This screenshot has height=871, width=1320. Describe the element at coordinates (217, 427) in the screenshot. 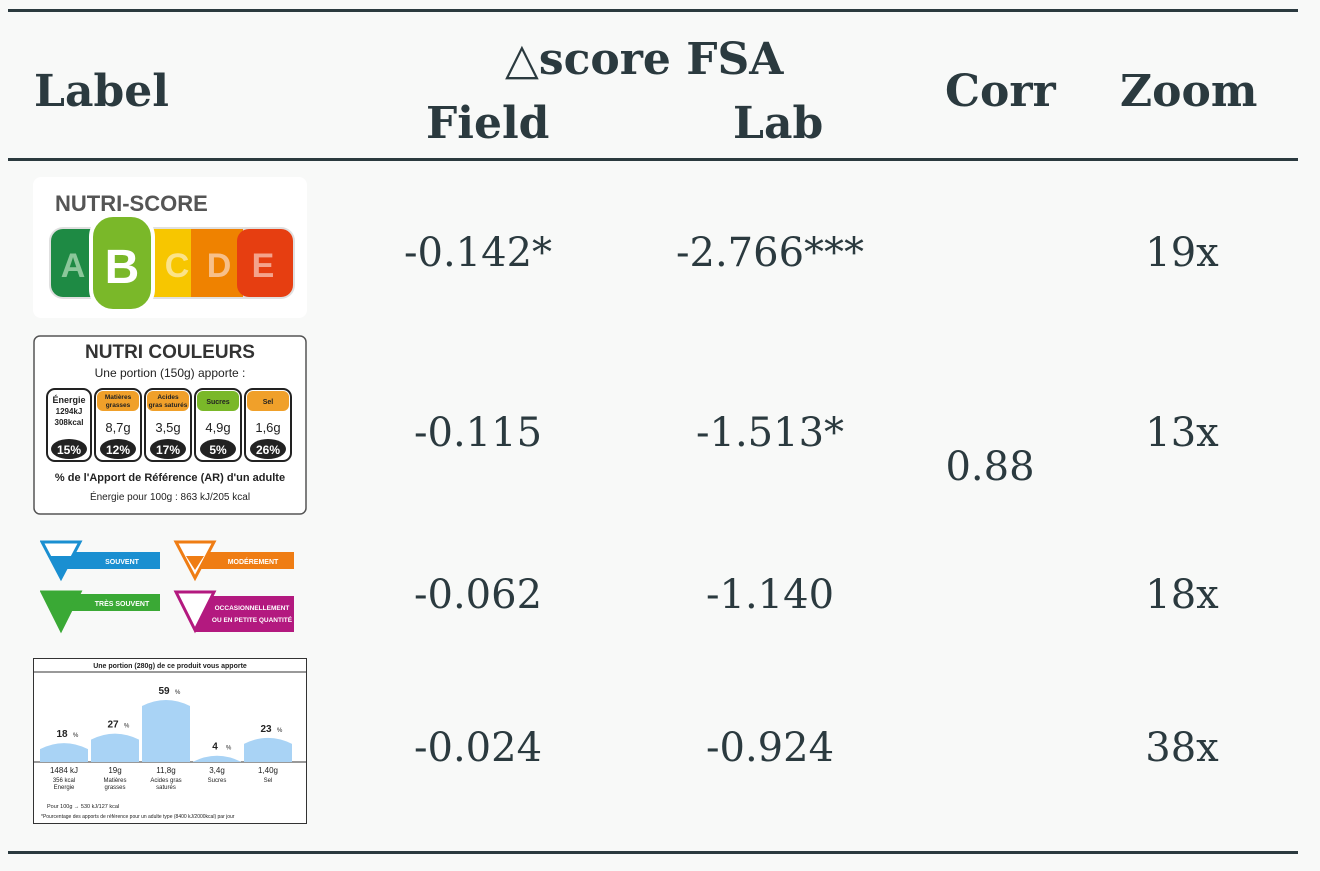

I see `nutricouleurs-item-value: 4,9g` at that location.